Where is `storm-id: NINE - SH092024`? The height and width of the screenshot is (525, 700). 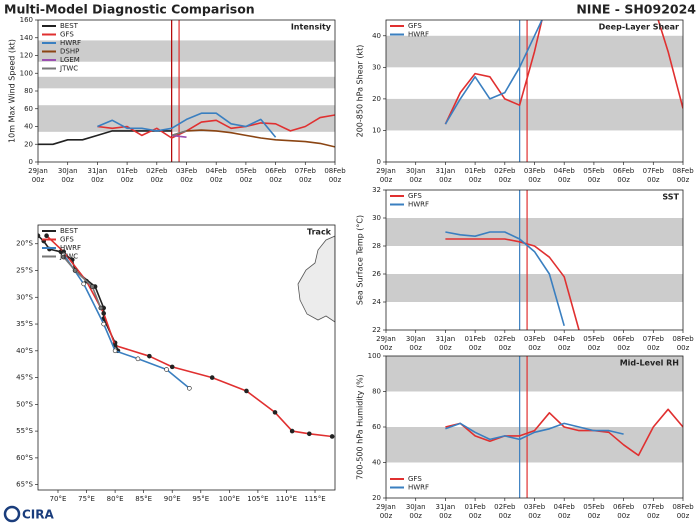 storm-id: NINE - SH092024 is located at coordinates (636, 9).